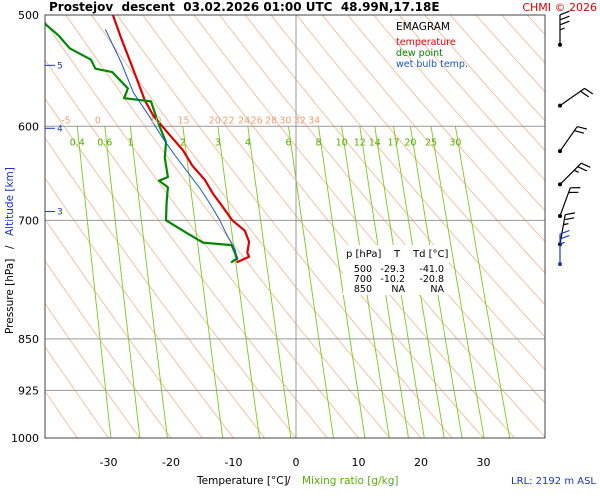  What do you see at coordinates (363, 289) in the screenshot?
I see `table-cell: 850` at bounding box center [363, 289].